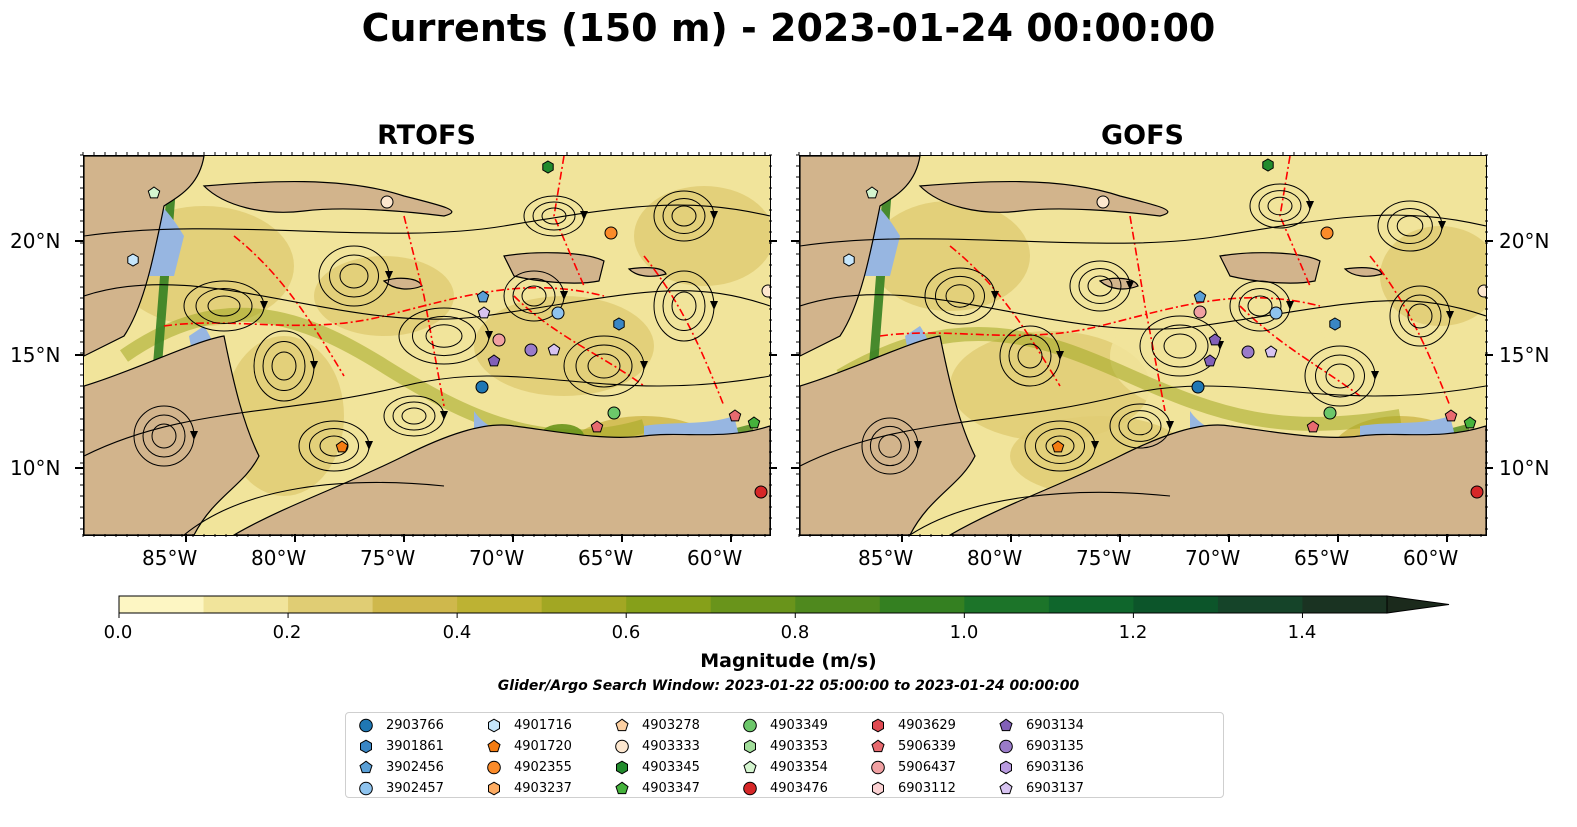 This screenshot has width=1577, height=827. I want to click on legend-label: 6903112, so click(927, 788).